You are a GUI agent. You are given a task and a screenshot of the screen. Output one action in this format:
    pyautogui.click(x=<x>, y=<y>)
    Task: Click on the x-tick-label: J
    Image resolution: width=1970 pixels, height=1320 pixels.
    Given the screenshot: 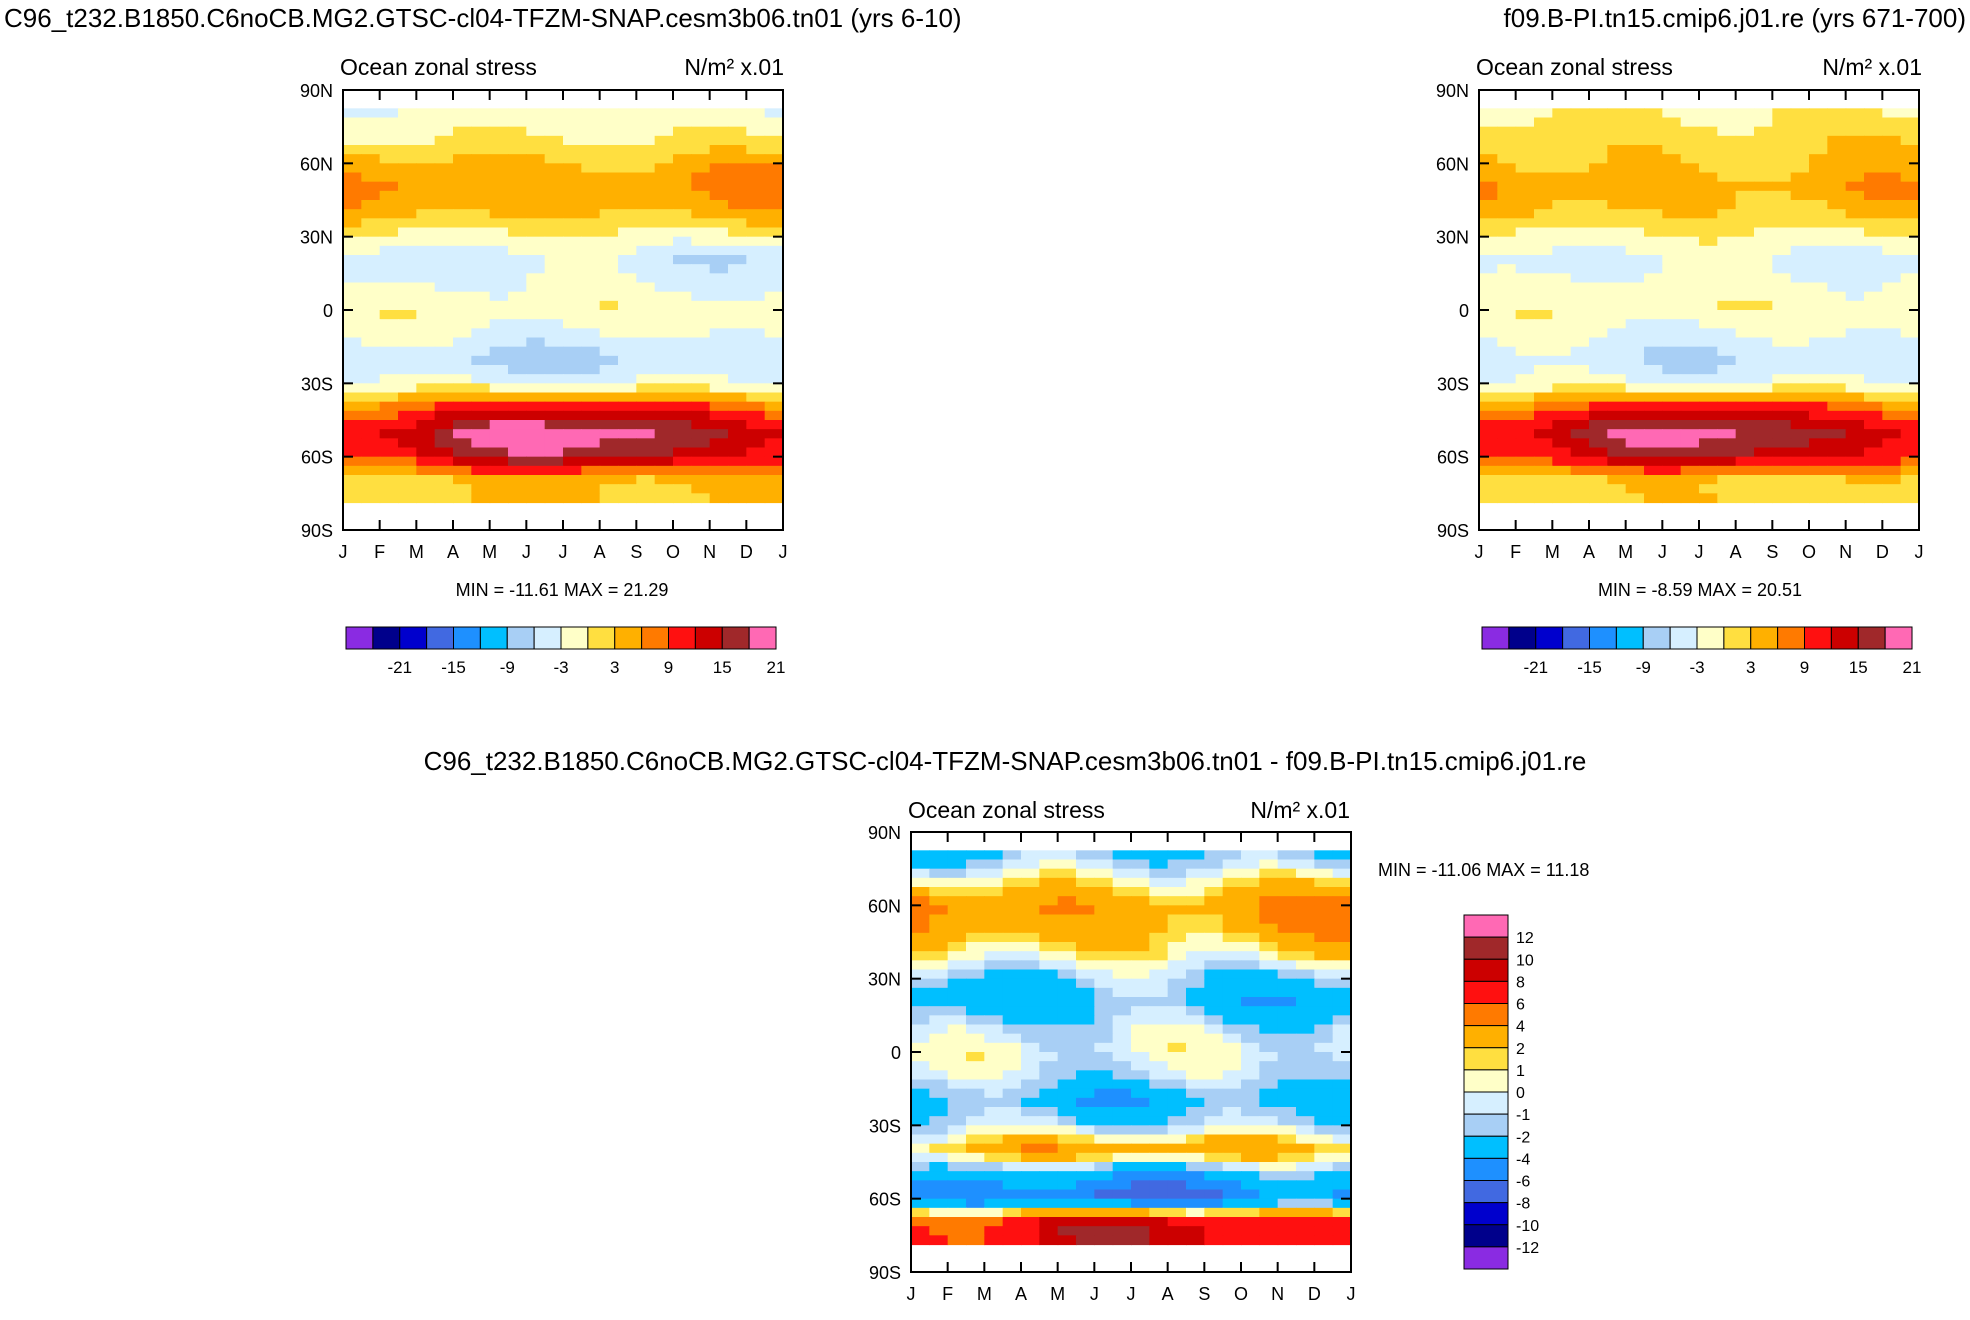 What is the action you would take?
    pyautogui.click(x=1351, y=1294)
    